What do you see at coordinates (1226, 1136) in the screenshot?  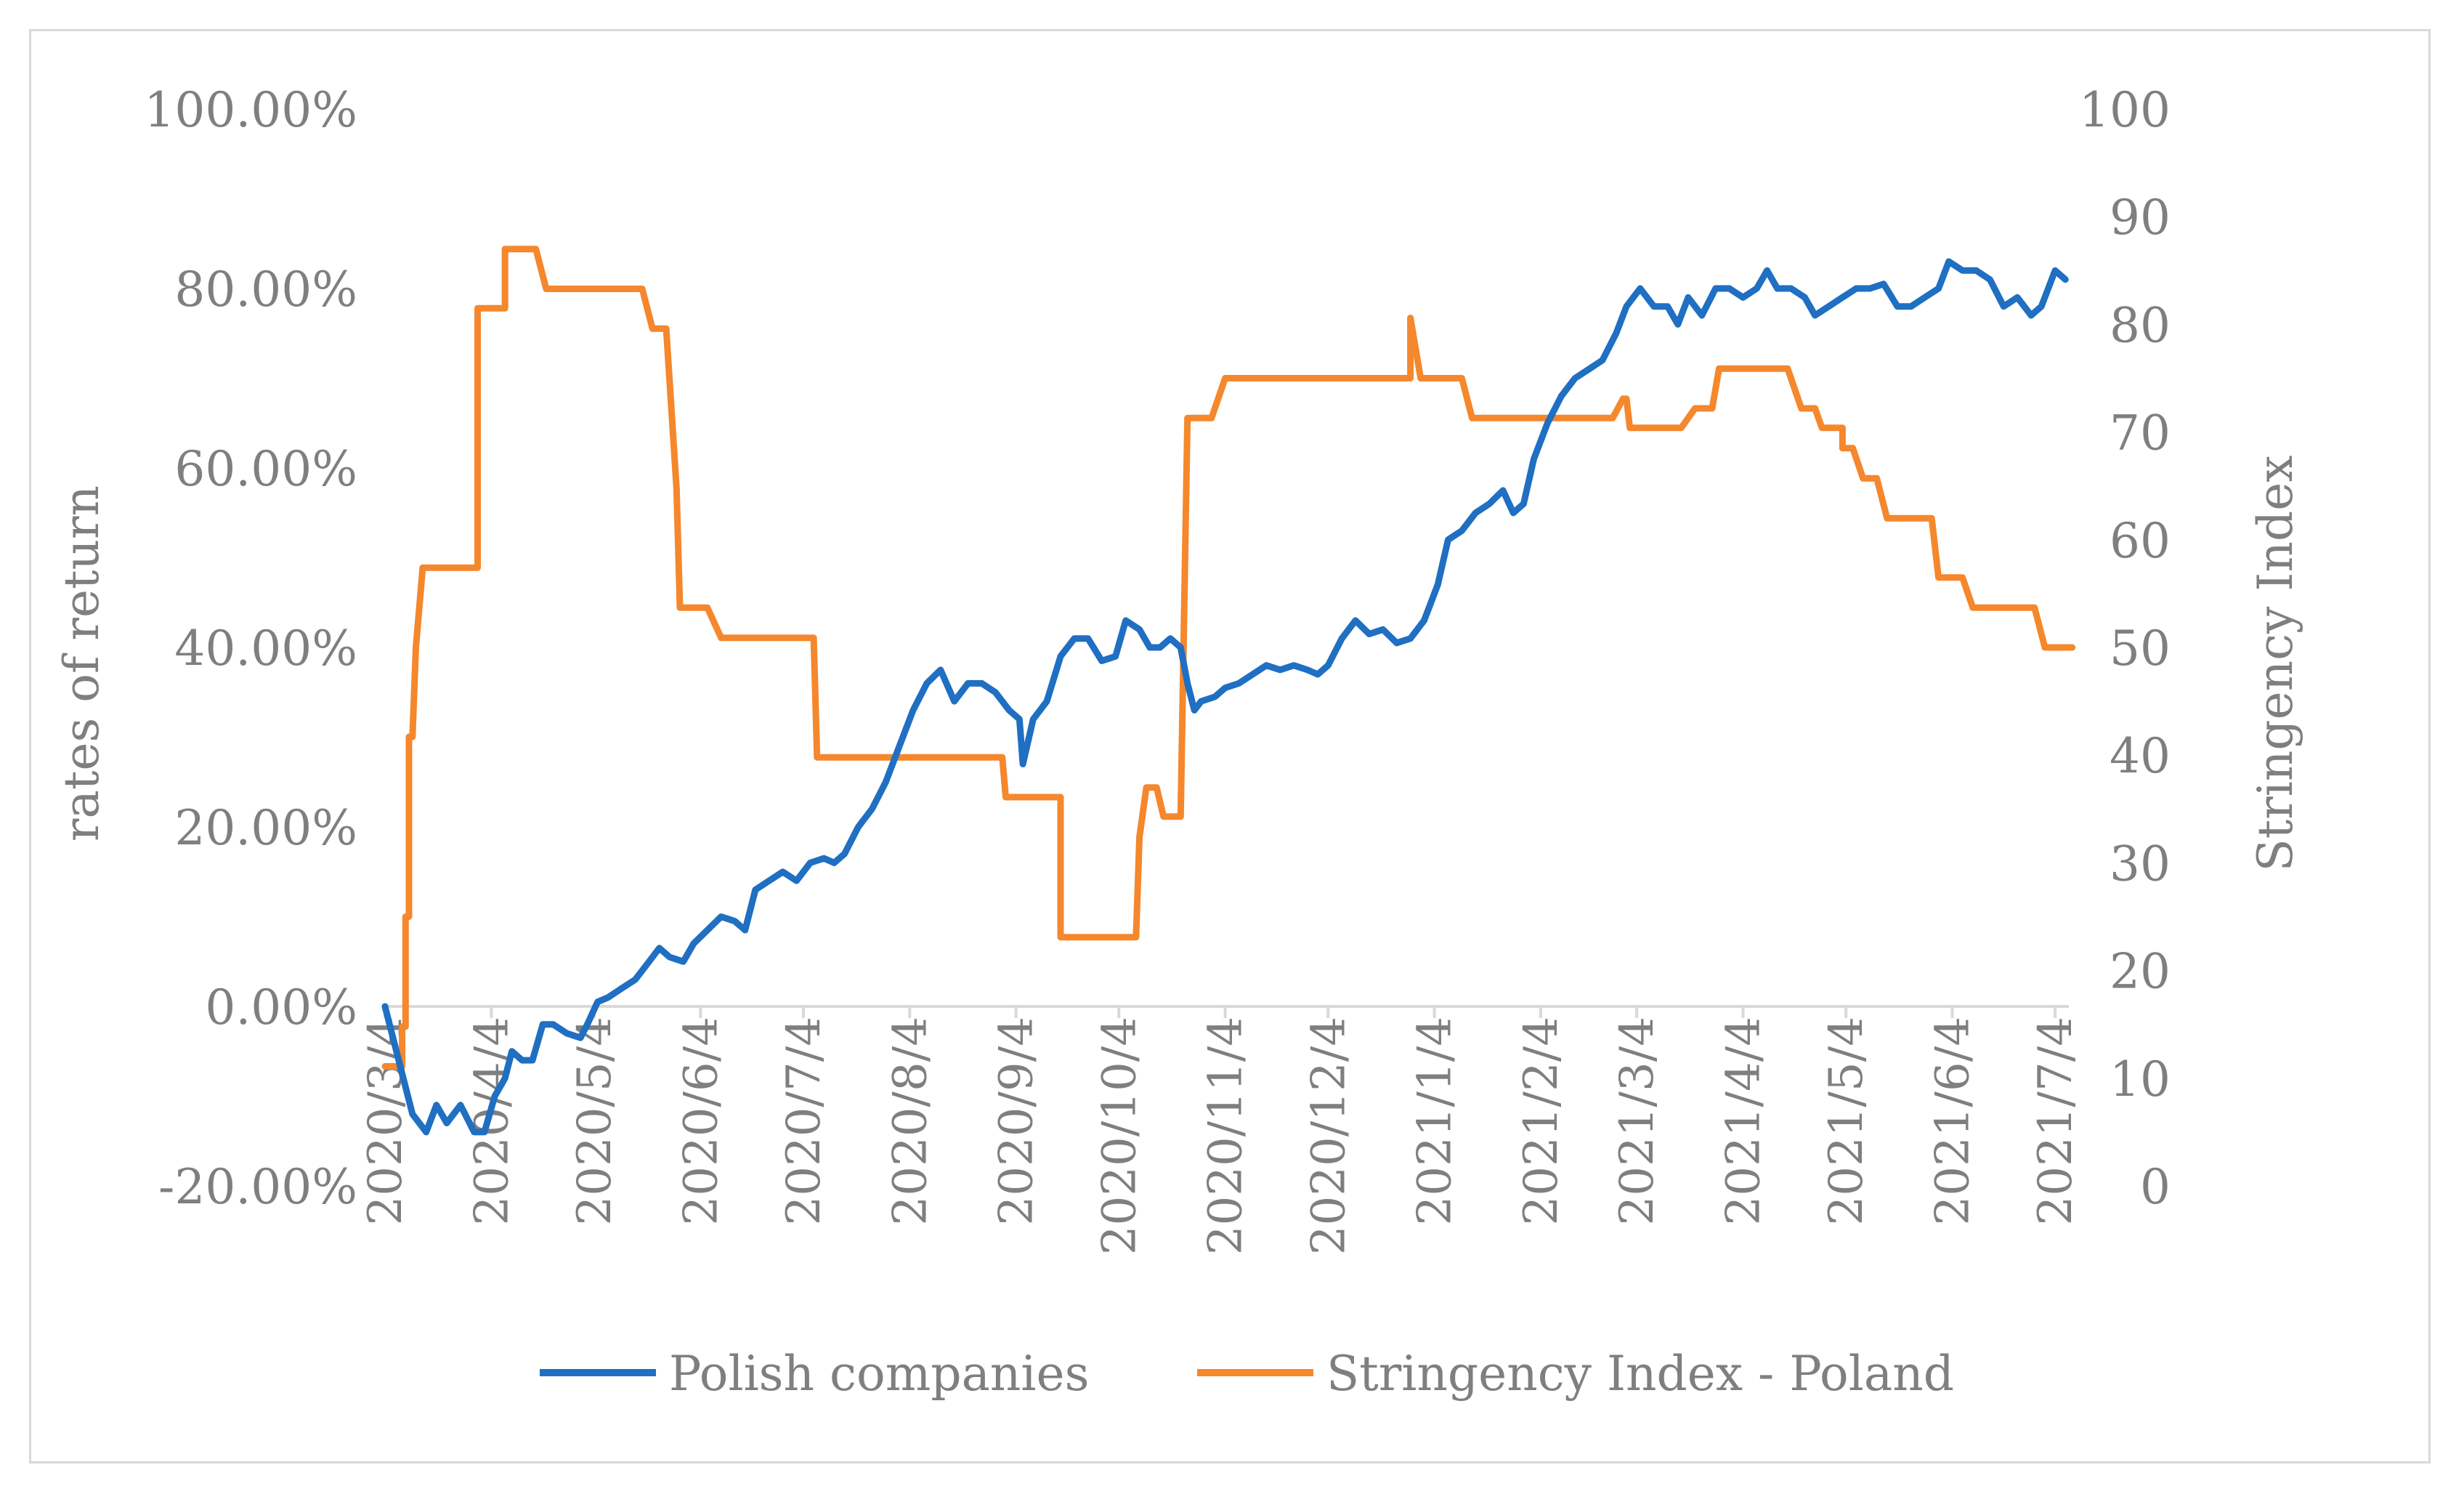 I see `x-axis-tick-label: 2020/11/4` at bounding box center [1226, 1136].